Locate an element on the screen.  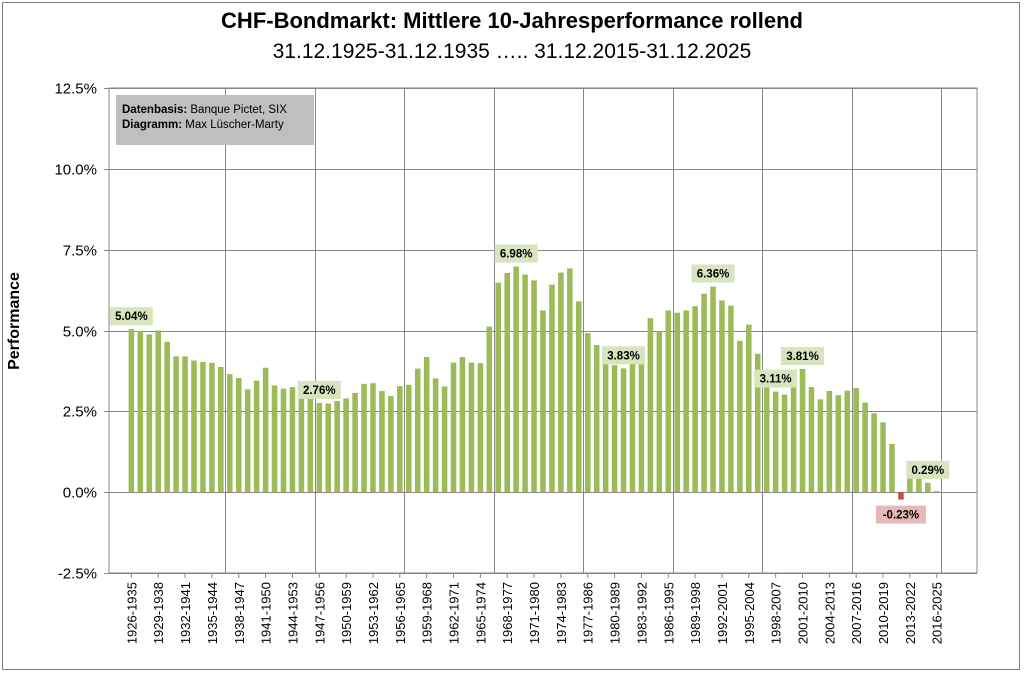
x-tick-label: 1968-1977 is located at coordinates (507, 613).